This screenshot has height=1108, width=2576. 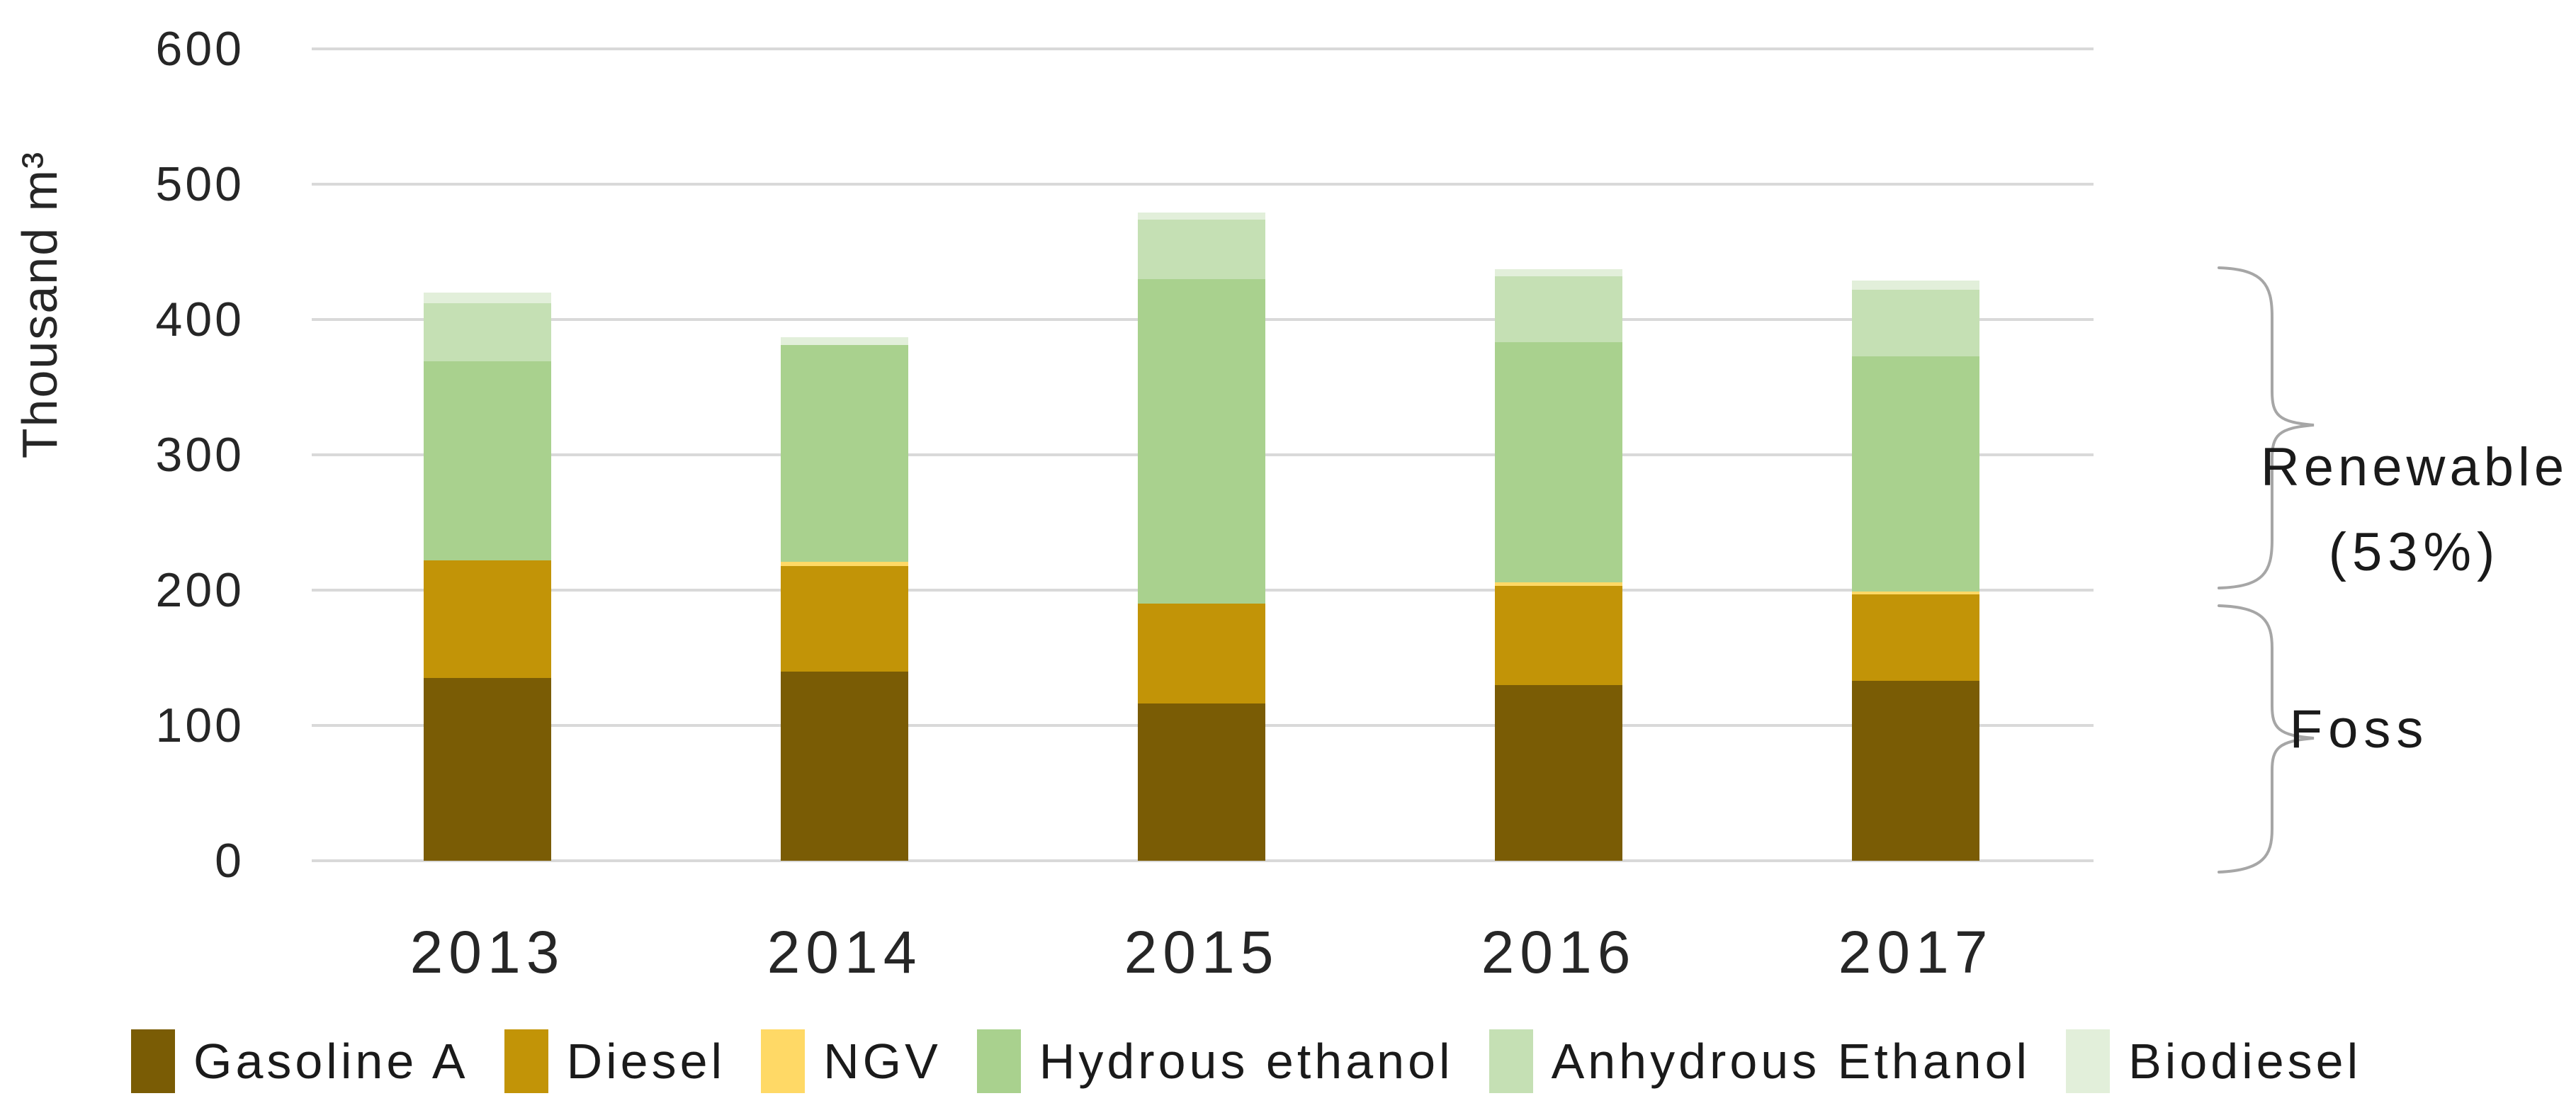 What do you see at coordinates (2245, 1061) in the screenshot?
I see `legend-label-biodiesel: Biodiesel` at bounding box center [2245, 1061].